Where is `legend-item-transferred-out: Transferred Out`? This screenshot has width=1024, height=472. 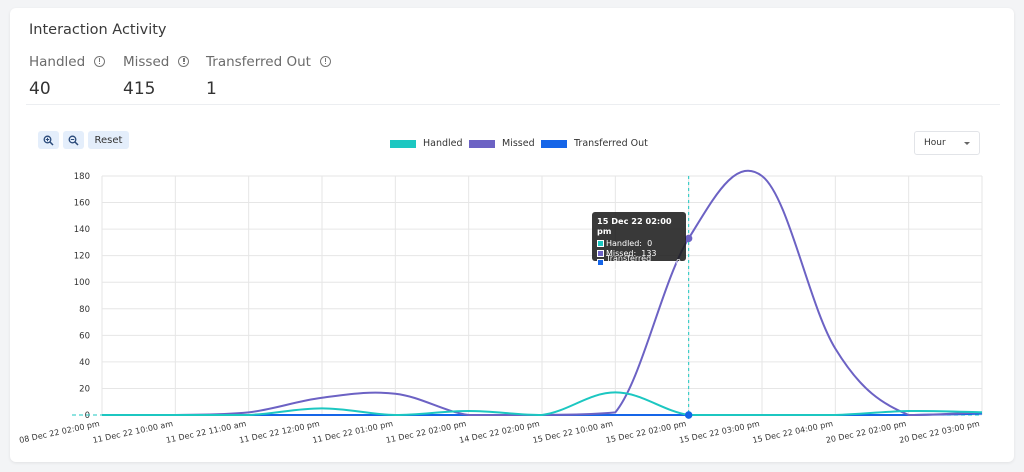 legend-item-transferred-out: Transferred Out is located at coordinates (594, 143).